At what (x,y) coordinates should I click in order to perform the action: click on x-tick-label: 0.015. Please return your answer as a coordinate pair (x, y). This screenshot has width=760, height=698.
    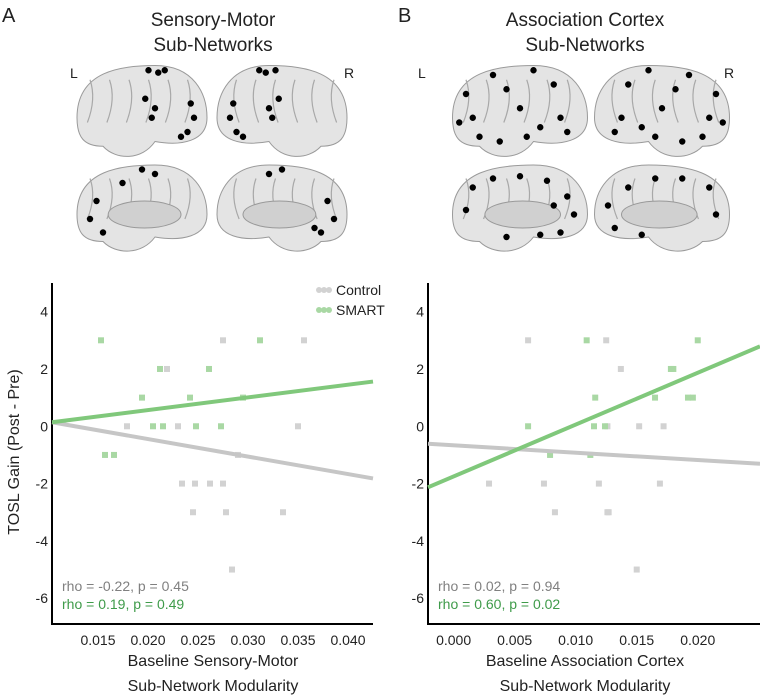
    Looking at the image, I should click on (636, 640).